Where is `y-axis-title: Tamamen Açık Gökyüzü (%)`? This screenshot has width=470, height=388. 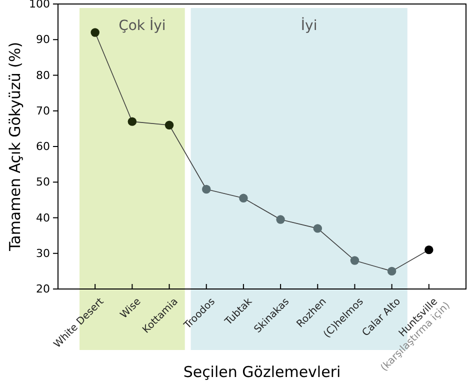 y-axis-title: Tamamen Açık Gökyüzü (%) is located at coordinates (15, 147).